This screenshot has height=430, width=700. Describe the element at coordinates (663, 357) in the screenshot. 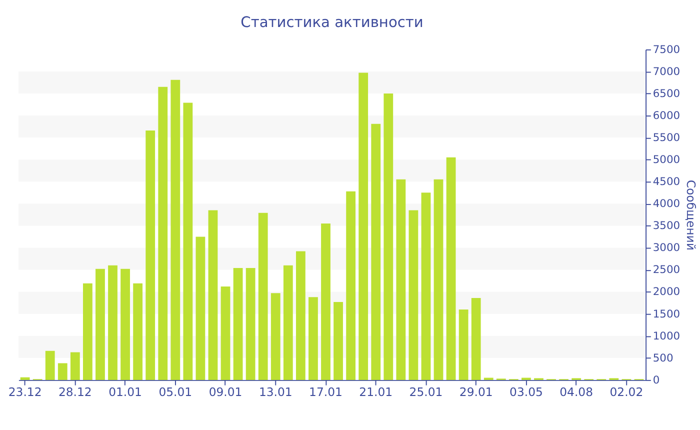

I see `y-tick-label: 500` at that location.